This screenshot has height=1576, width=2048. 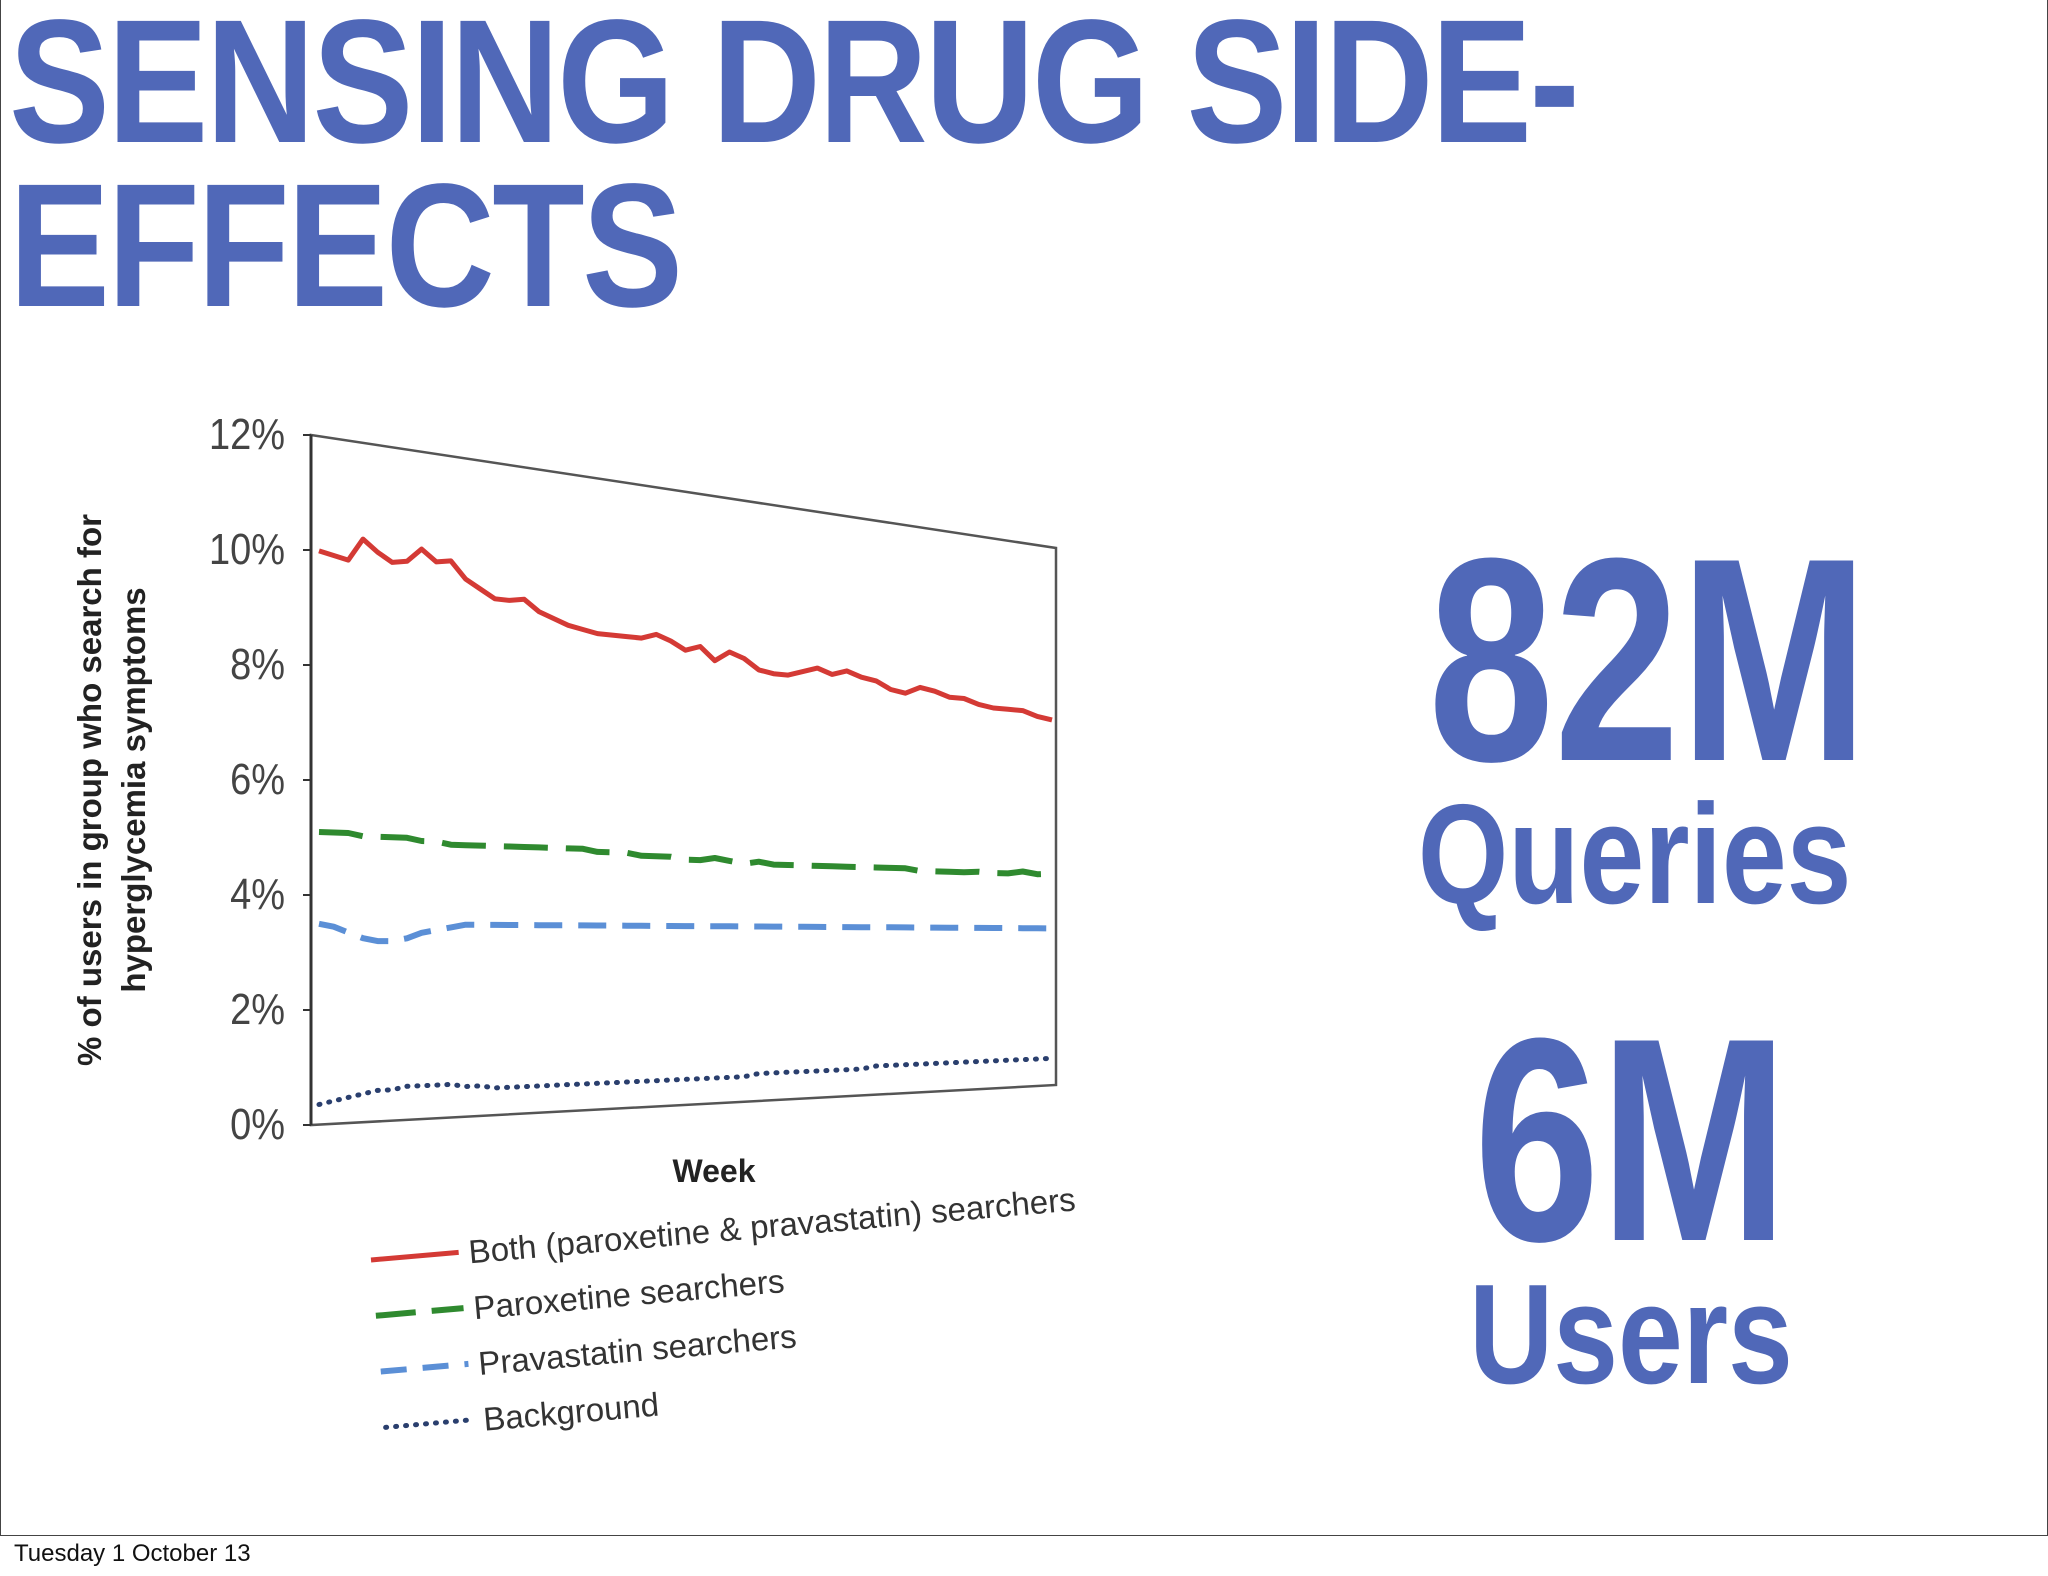 I want to click on y-tick-label: 2%, so click(x=257, y=1008).